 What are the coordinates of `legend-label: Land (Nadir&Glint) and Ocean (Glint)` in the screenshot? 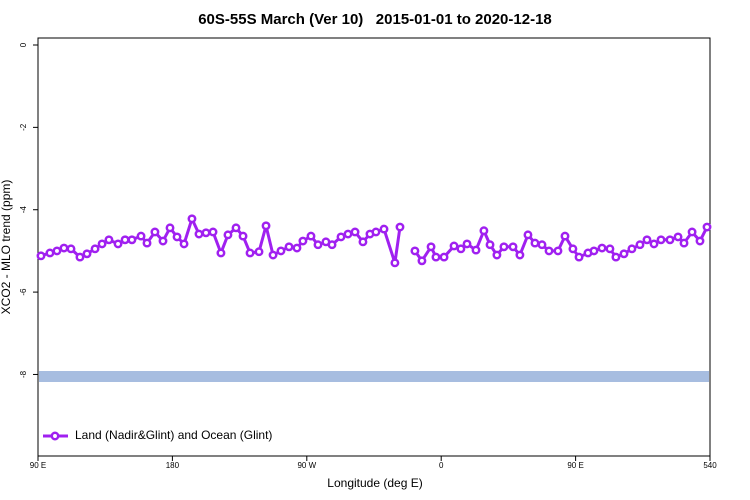 It's located at (173, 435).